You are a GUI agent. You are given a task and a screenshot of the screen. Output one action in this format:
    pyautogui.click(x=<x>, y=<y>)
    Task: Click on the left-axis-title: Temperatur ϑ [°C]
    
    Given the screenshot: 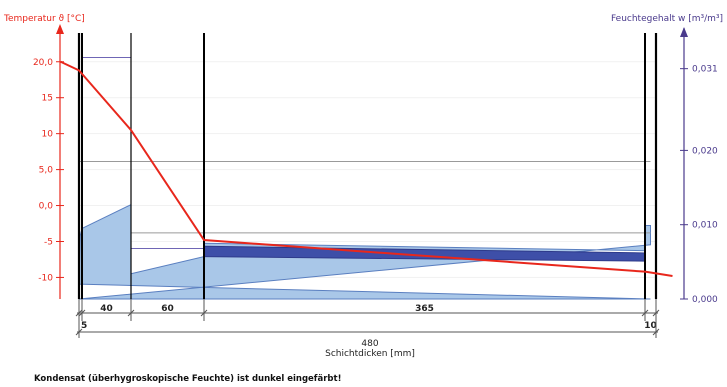 What is the action you would take?
    pyautogui.click(x=44, y=19)
    